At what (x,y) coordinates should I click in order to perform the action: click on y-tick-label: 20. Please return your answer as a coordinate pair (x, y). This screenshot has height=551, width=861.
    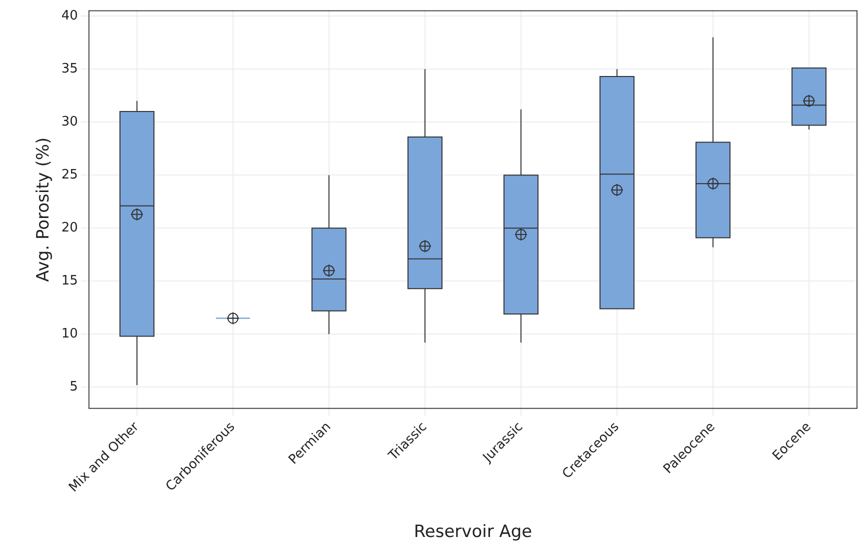
    Looking at the image, I should click on (69, 228).